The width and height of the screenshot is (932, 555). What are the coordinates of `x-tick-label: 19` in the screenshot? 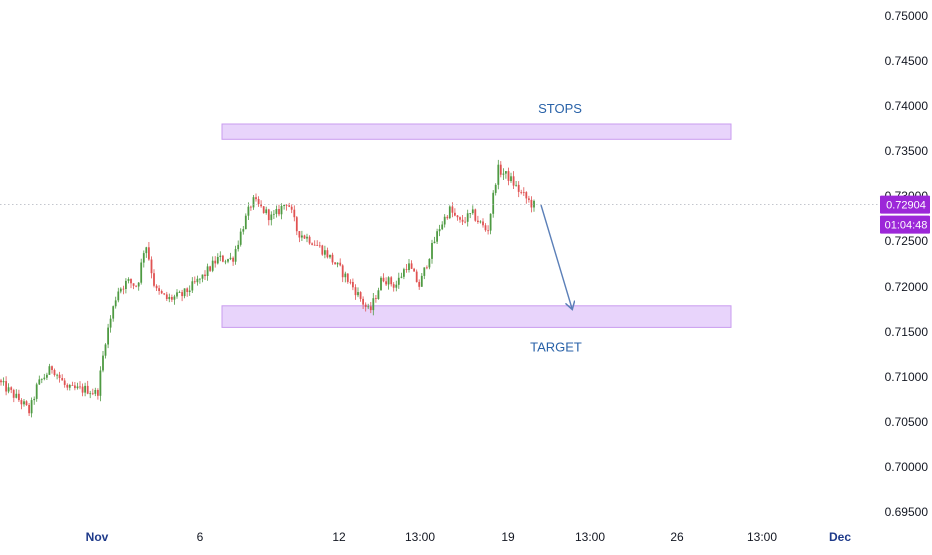 It's located at (508, 537).